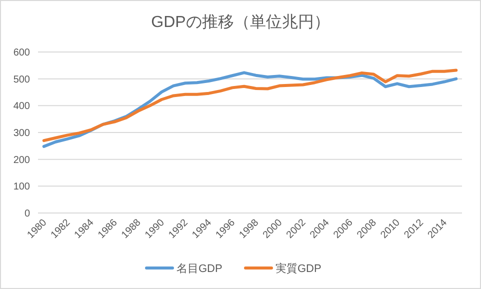 The height and width of the screenshot is (289, 481). I want to click on chart-title: GDPの推移（単位兆円）, so click(240, 22).